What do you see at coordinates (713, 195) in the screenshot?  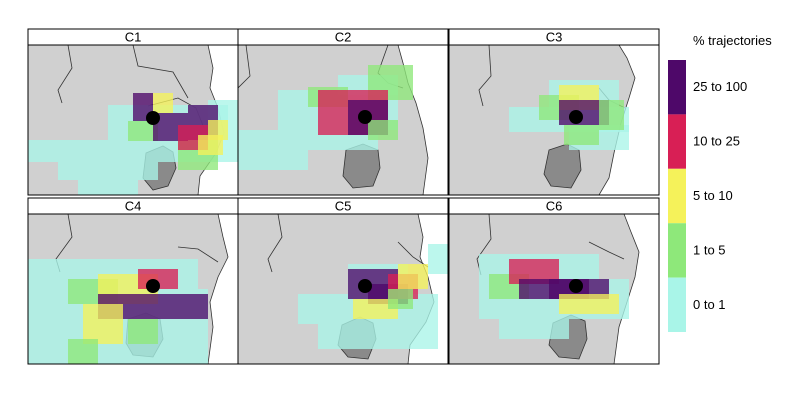 I see `legend-label: 5 to 10` at bounding box center [713, 195].